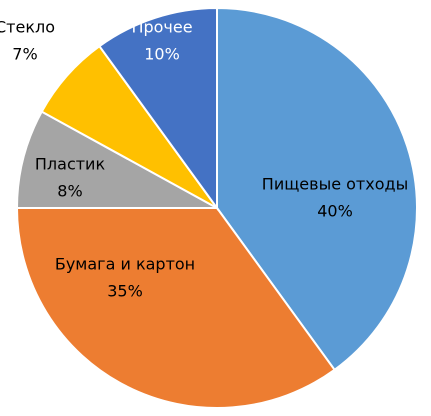 The height and width of the screenshot is (416, 431). I want to click on slice-label: Пищевые отходы, so click(335, 184).